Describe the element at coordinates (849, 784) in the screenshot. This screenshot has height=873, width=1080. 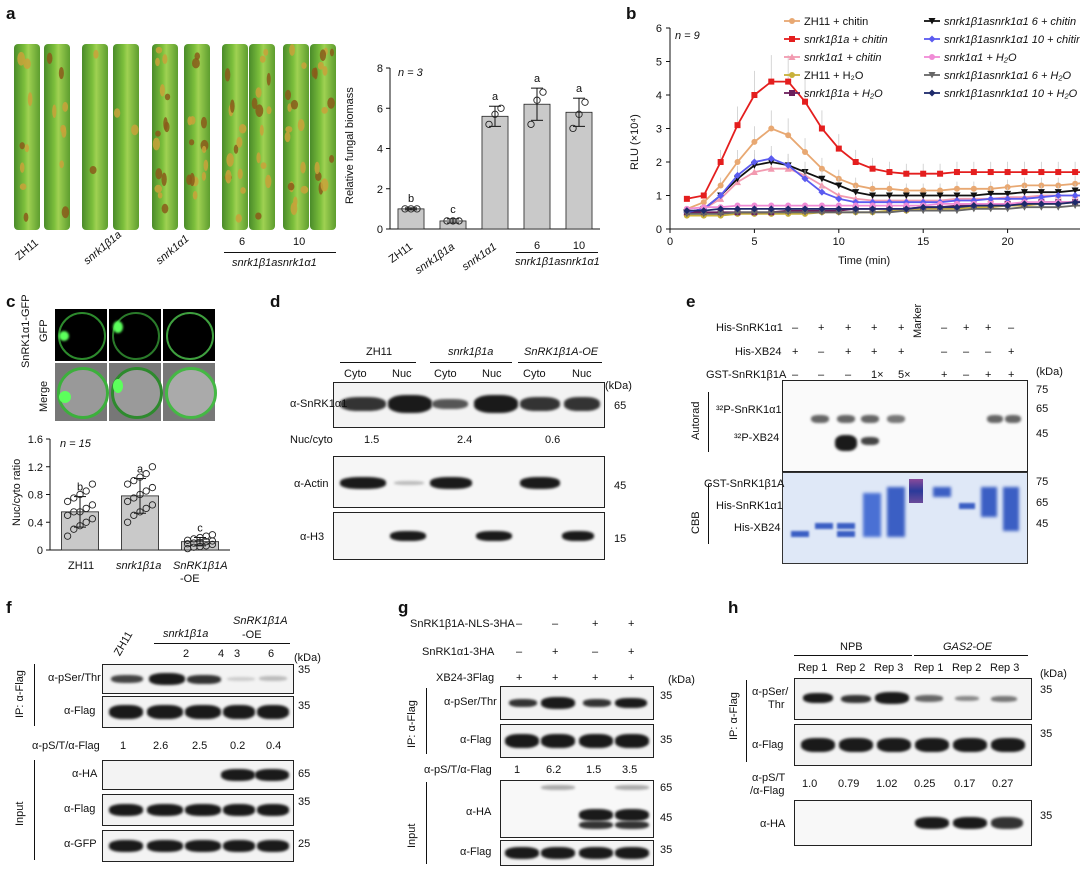
I see `ratio-value: 0.79` at that location.